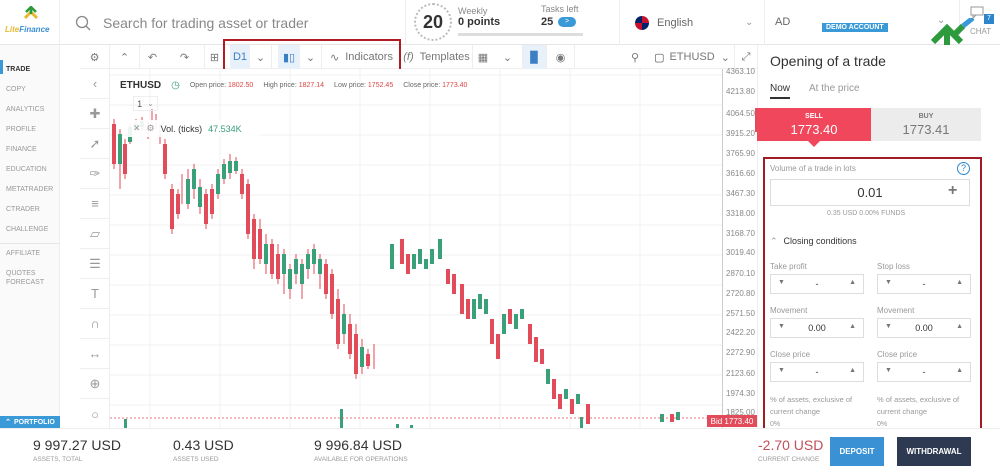 This screenshot has height=473, width=1000. What do you see at coordinates (567, 22) in the screenshot?
I see `tasks-arrow-button: >` at bounding box center [567, 22].